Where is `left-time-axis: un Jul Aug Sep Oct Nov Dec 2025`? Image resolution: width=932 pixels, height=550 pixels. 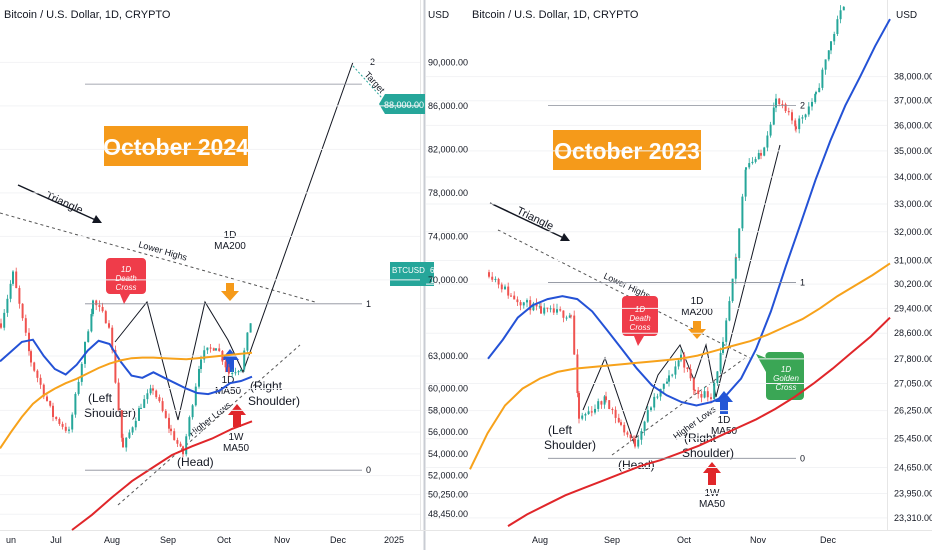
left-time-axis: un Jul Aug Sep Oct Nov Dec 2025 is located at coordinates (205, 540).